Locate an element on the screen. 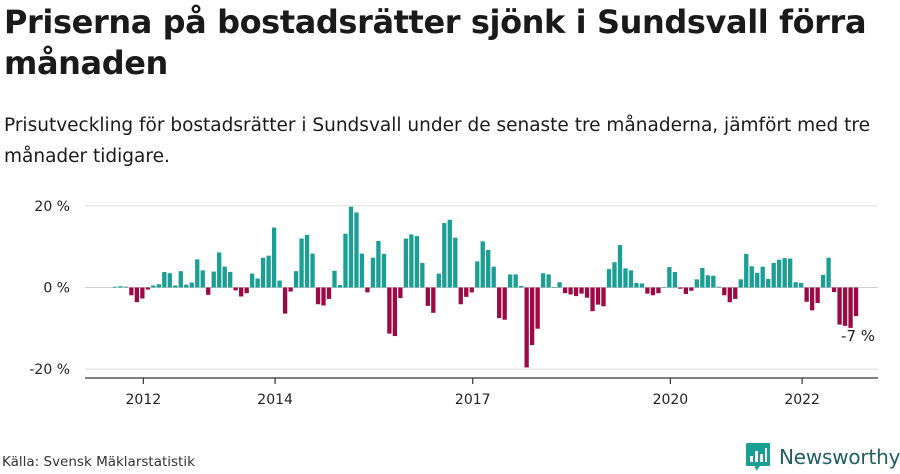 Image resolution: width=900 pixels, height=474 pixels. source-note: Källa: Svensk Mäklarstatistik is located at coordinates (98, 462).